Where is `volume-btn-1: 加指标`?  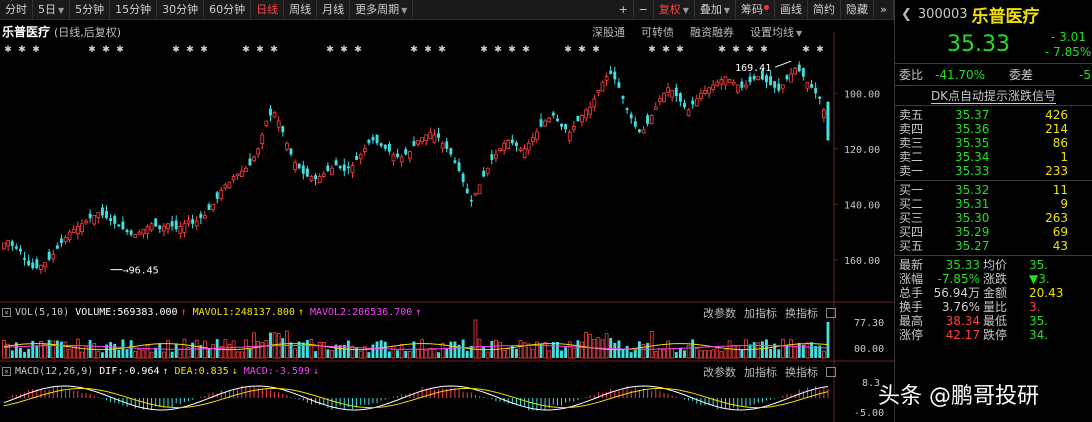
volume-btn-1: 加指标 is located at coordinates (760, 313).